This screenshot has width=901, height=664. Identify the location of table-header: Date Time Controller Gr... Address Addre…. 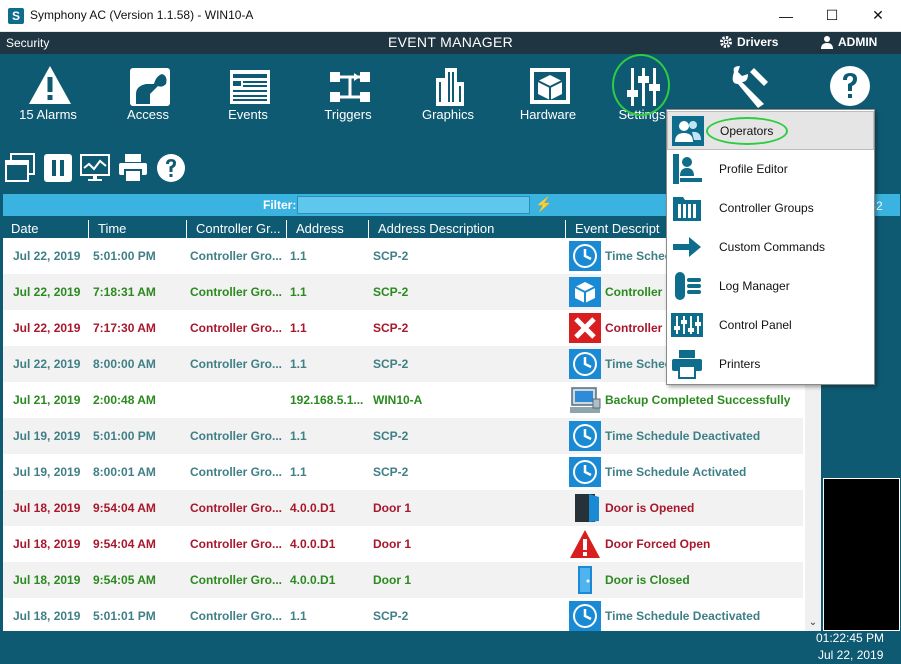
(412, 228).